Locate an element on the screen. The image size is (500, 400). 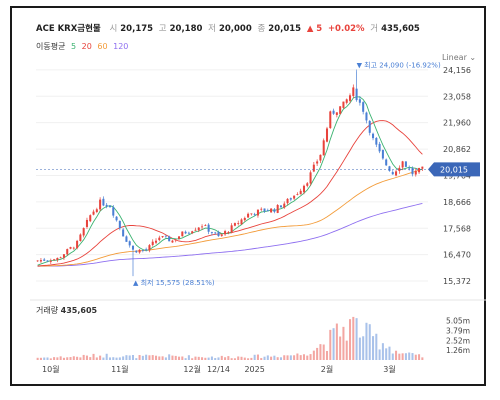
x-tick-label: 12/14 is located at coordinates (218, 369).